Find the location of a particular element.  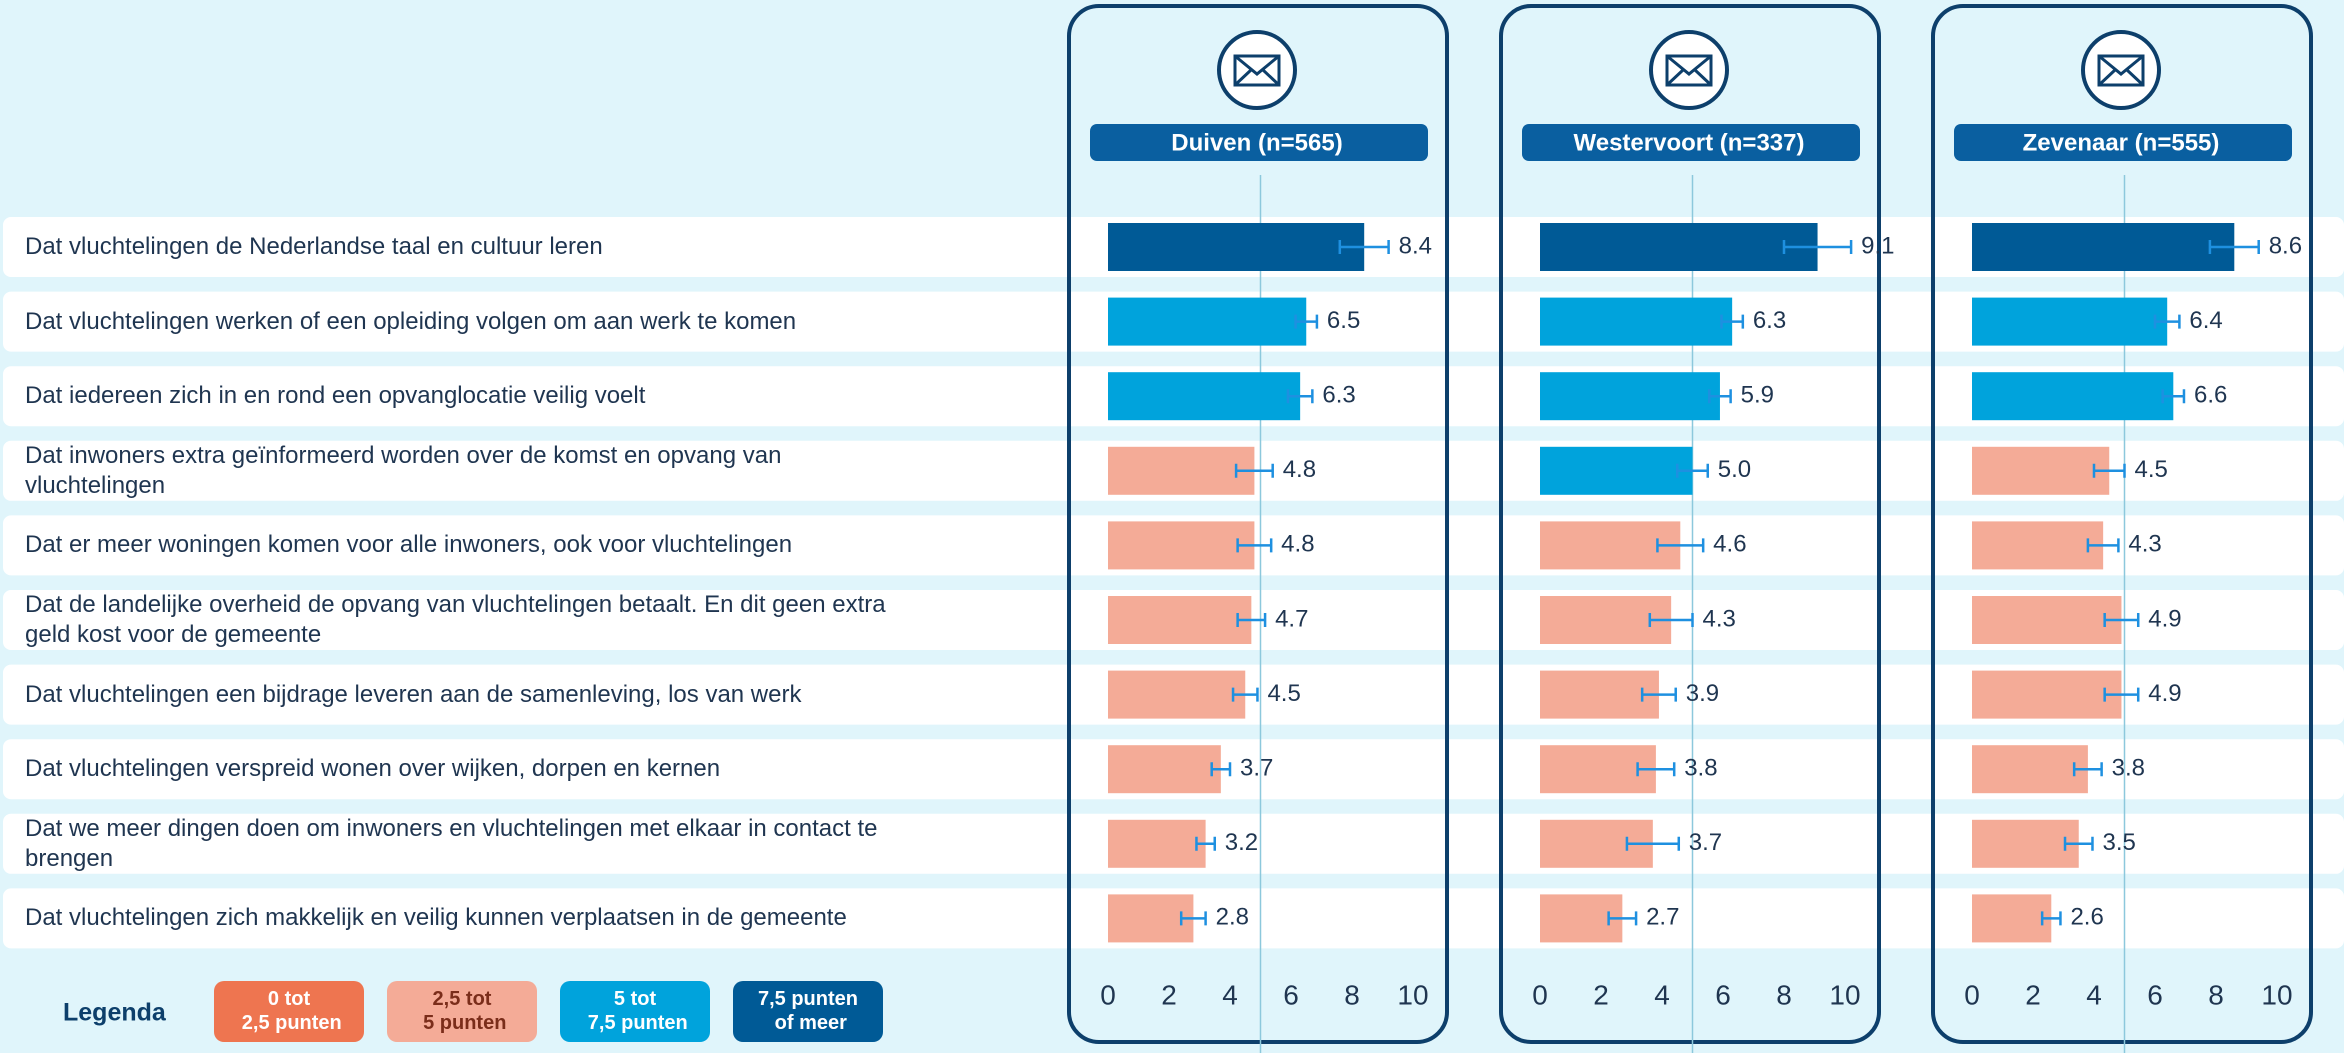

envelope-circle is located at coordinates (1257, 70).